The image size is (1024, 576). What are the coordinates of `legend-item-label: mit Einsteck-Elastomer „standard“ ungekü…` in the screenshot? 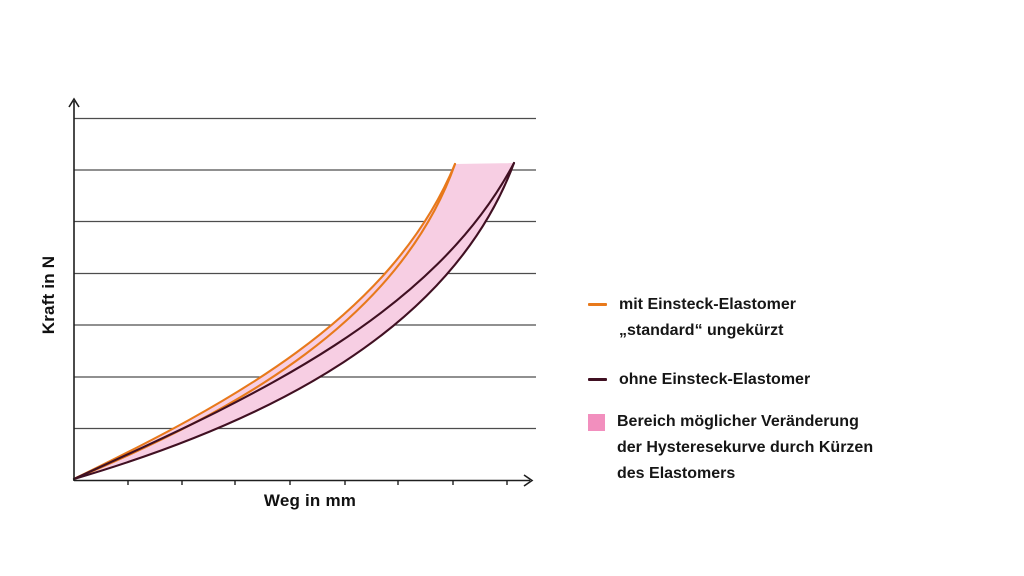 It's located at (707, 317).